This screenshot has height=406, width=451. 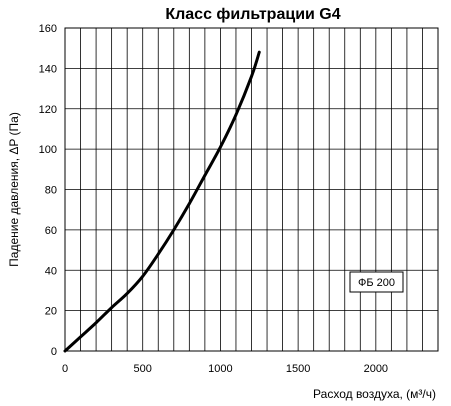 I want to click on legend: ФБ 200, so click(x=376, y=282).